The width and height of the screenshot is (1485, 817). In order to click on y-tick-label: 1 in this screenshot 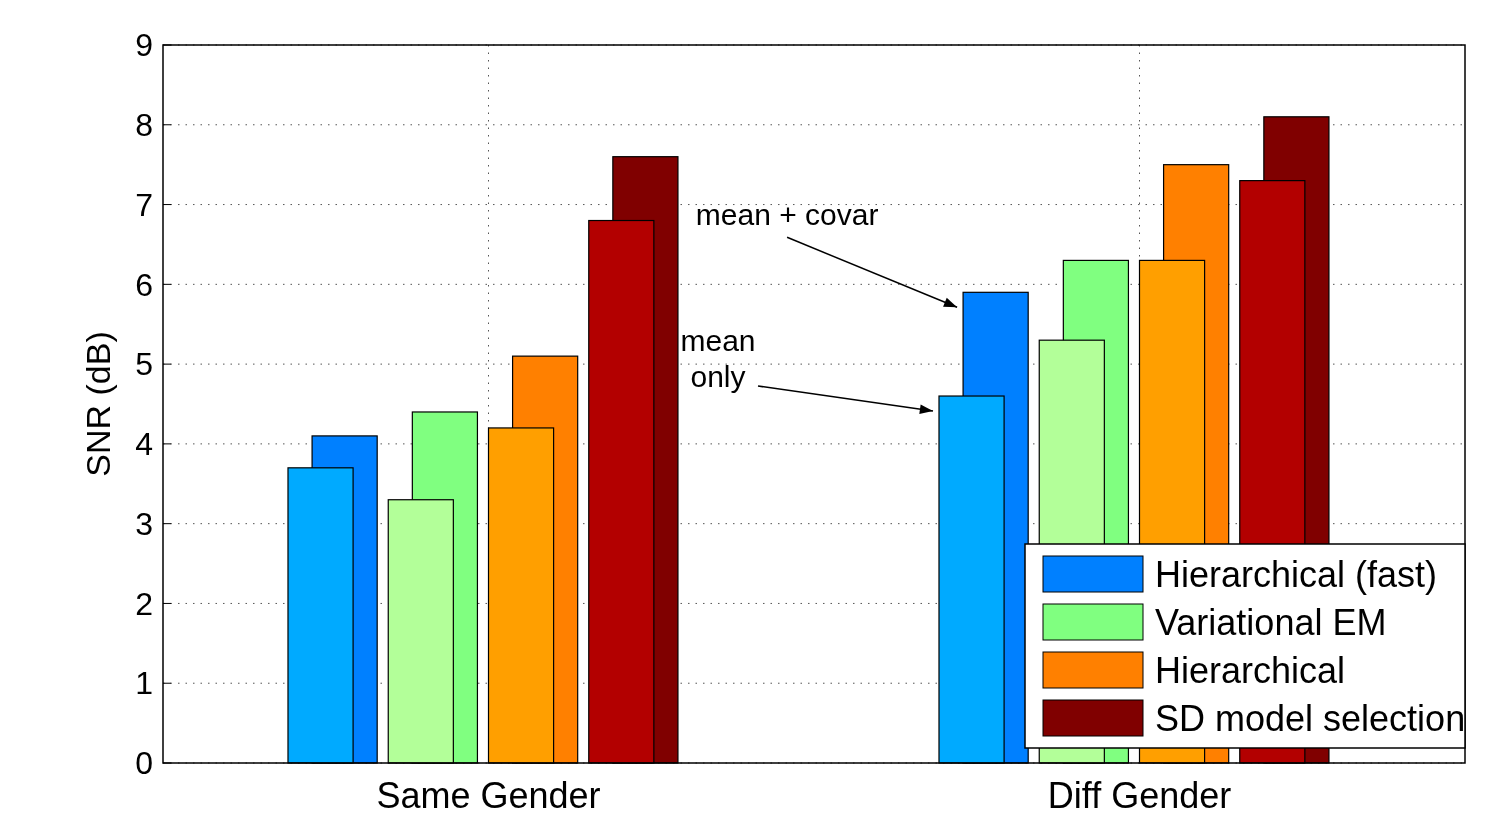, I will do `click(144, 683)`.